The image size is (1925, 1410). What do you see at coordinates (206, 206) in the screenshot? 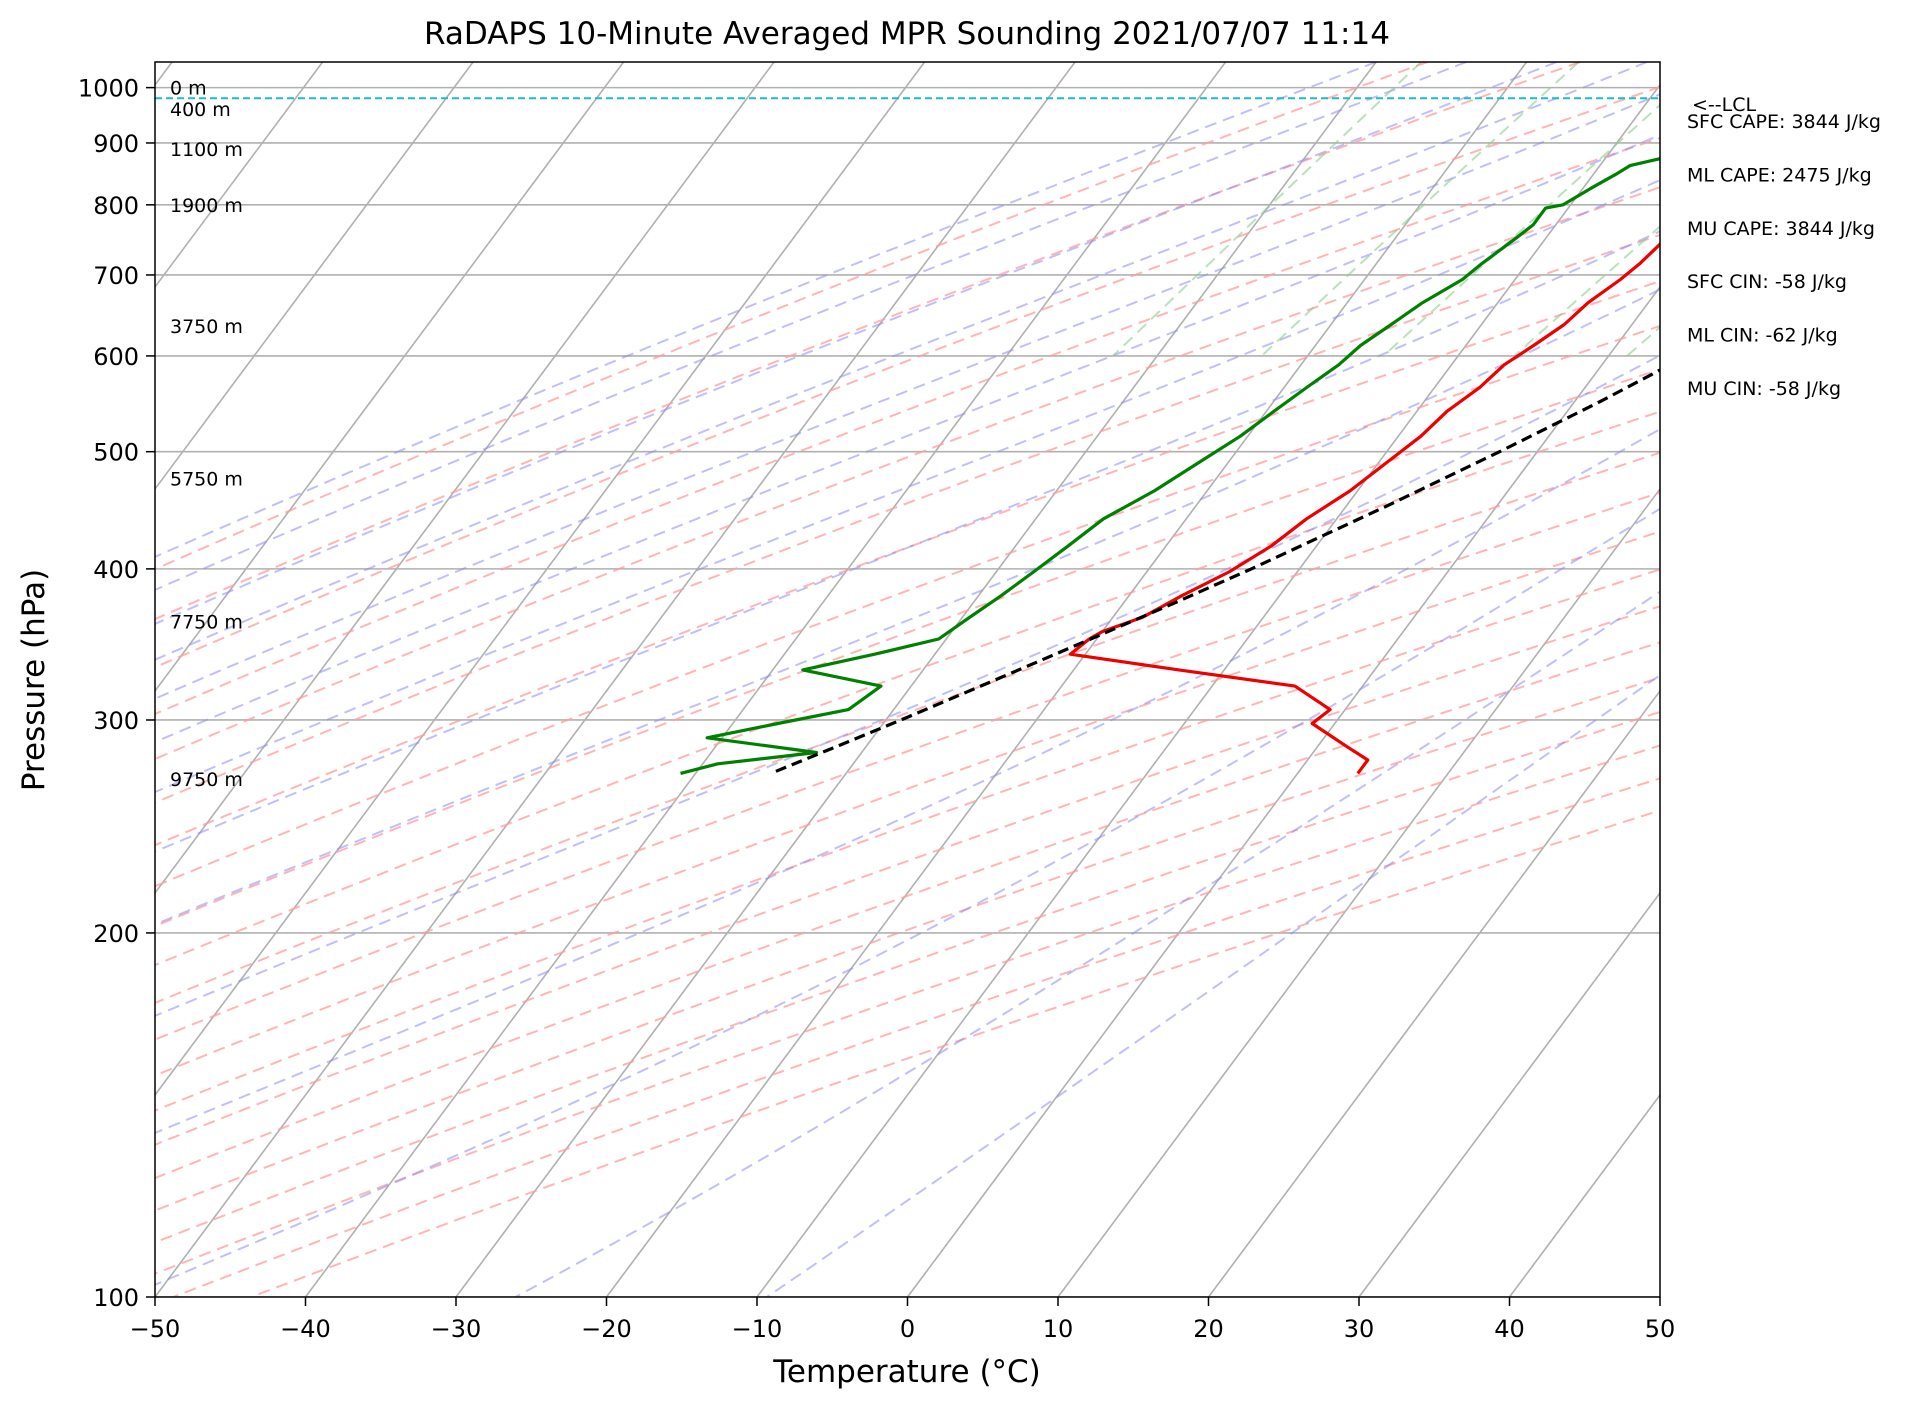
I see `height-label: 1900 m` at bounding box center [206, 206].